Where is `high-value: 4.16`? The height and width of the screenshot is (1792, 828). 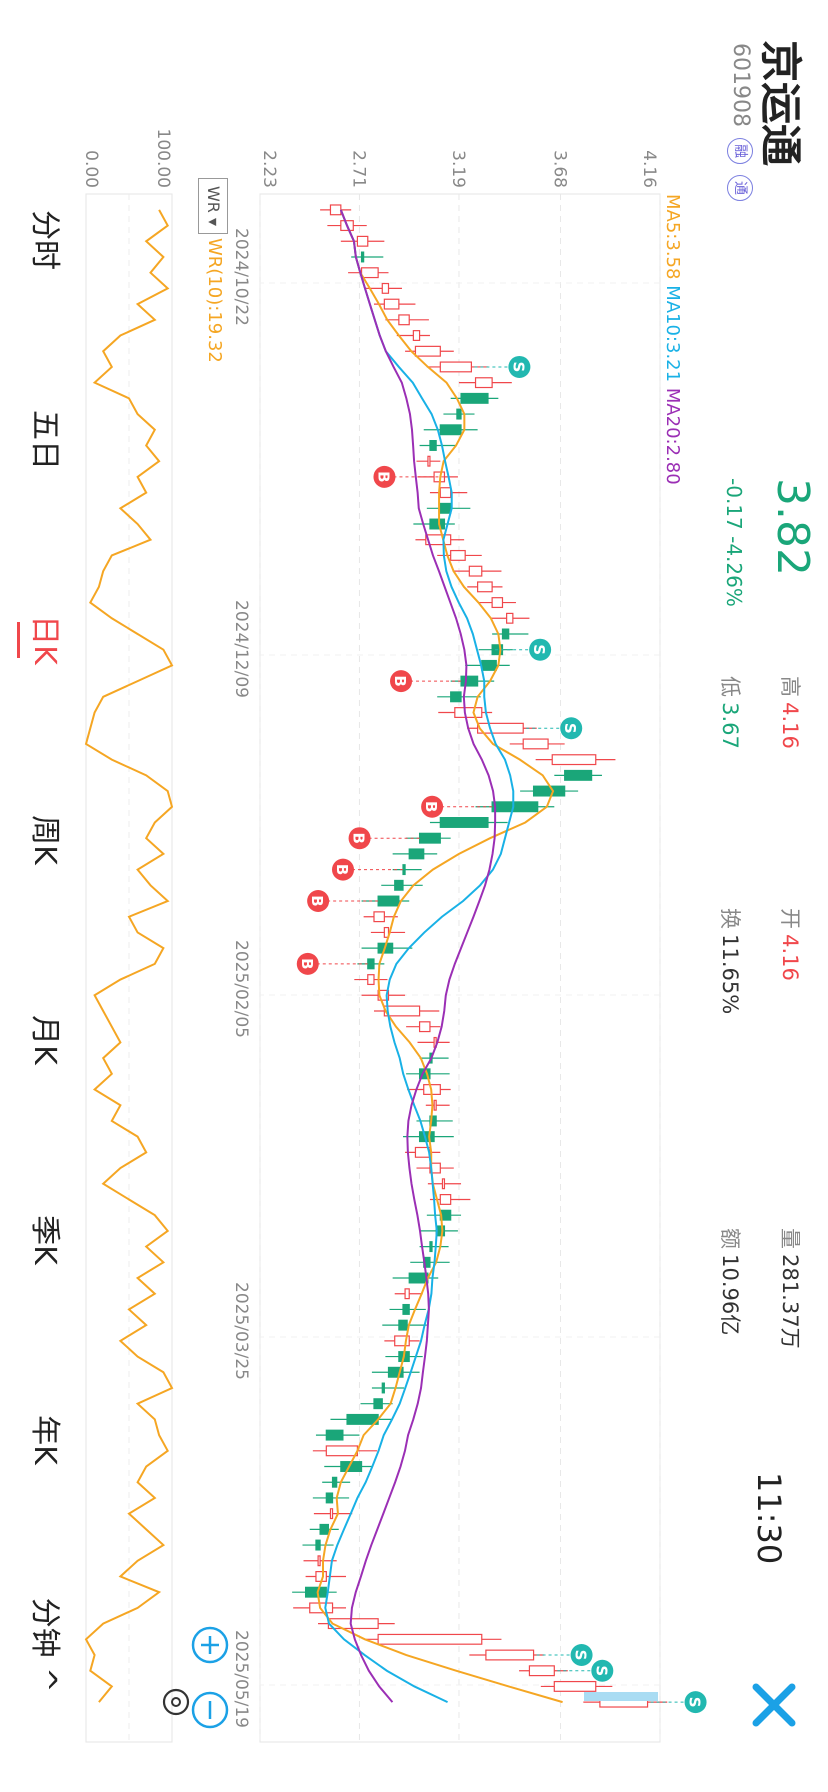
high-value: 4.16 is located at coordinates (790, 725).